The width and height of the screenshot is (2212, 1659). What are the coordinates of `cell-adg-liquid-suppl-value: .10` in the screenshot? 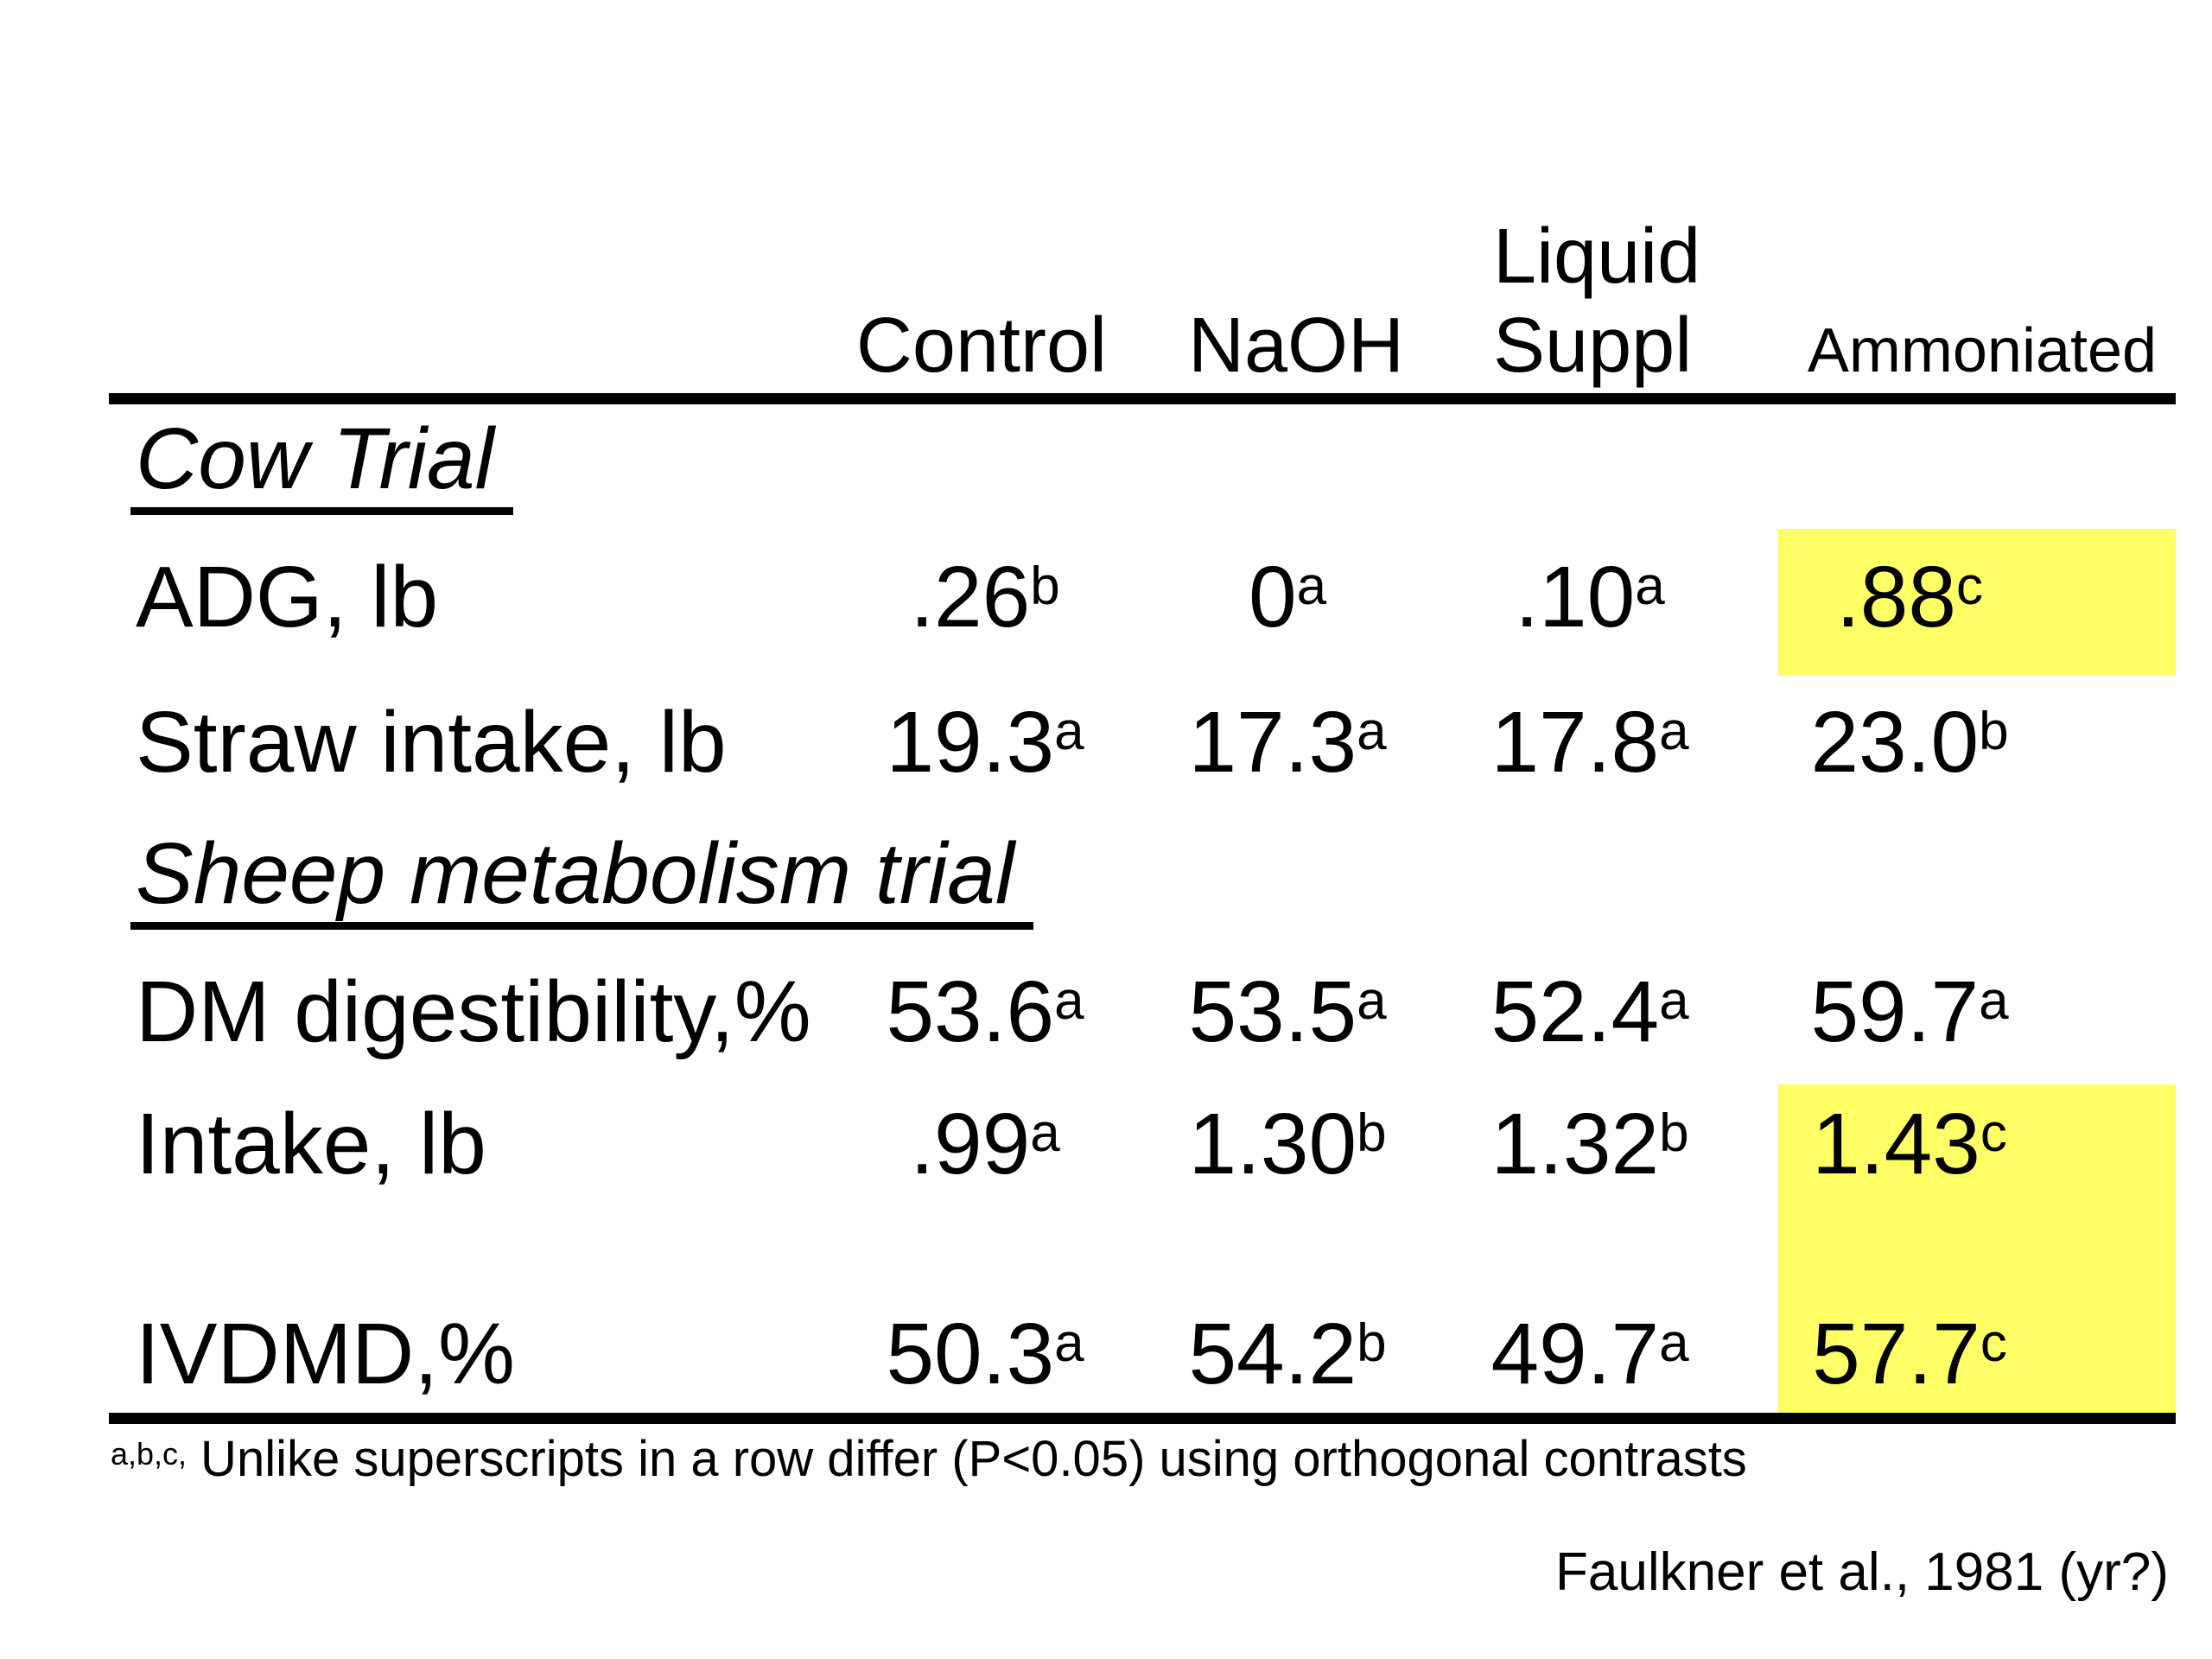 It's located at (1575, 597).